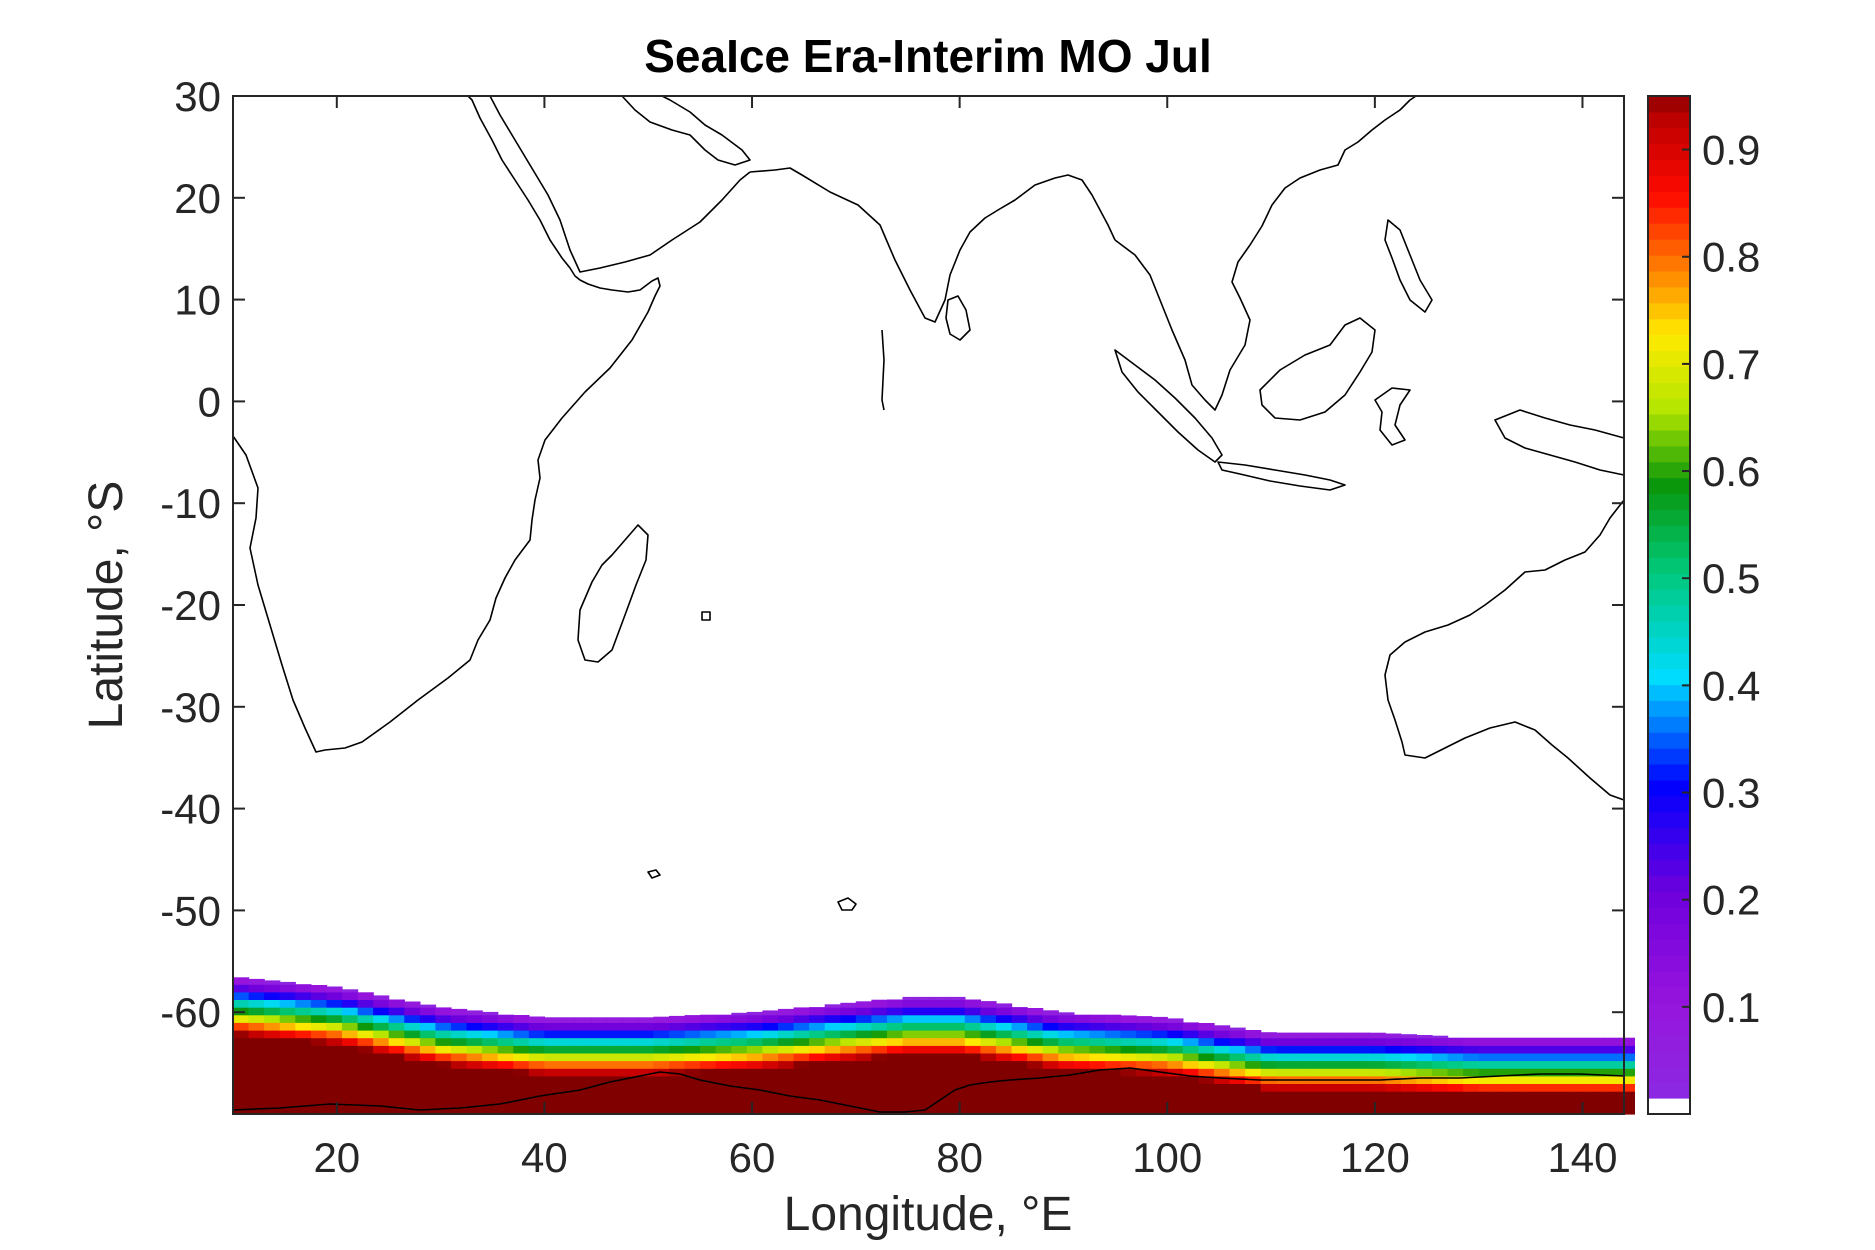 Image resolution: width=1875 pixels, height=1250 pixels. Describe the element at coordinates (336, 1157) in the screenshot. I see `x-tick-label: 20` at that location.